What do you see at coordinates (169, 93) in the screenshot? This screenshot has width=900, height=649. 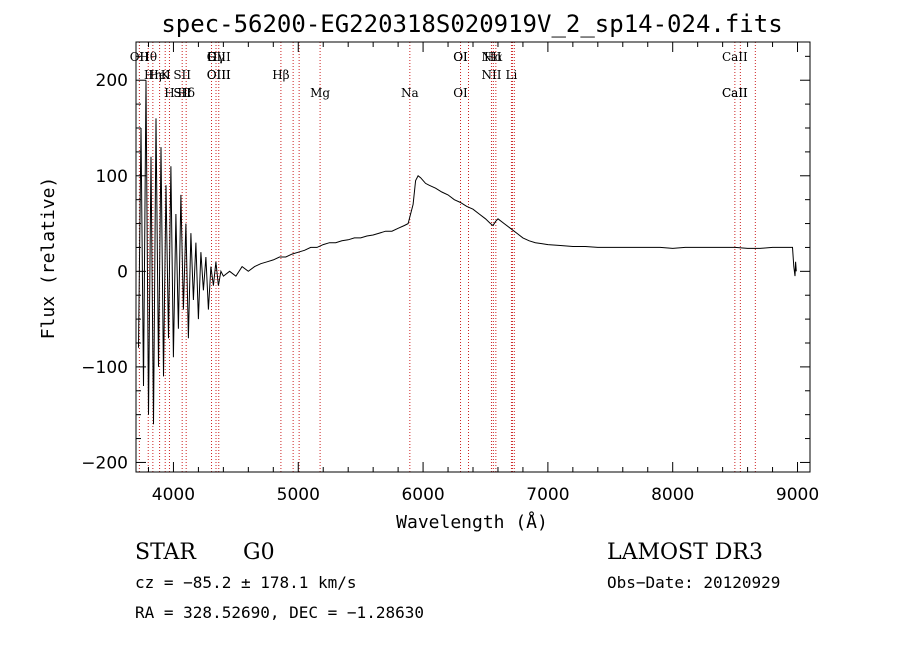 I see `line-label: H` at bounding box center [169, 93].